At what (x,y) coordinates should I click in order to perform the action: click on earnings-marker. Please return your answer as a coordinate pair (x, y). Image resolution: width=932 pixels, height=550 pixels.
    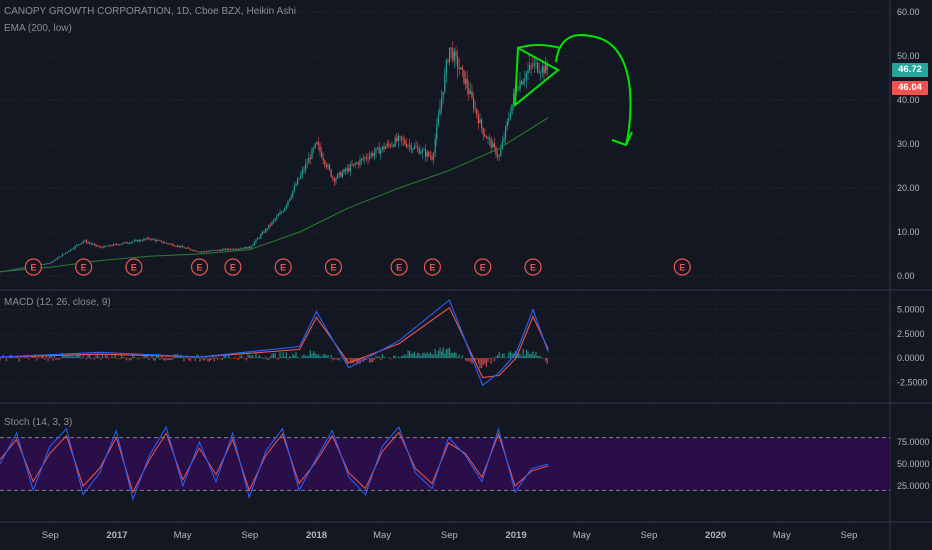
    Looking at the image, I should click on (134, 267).